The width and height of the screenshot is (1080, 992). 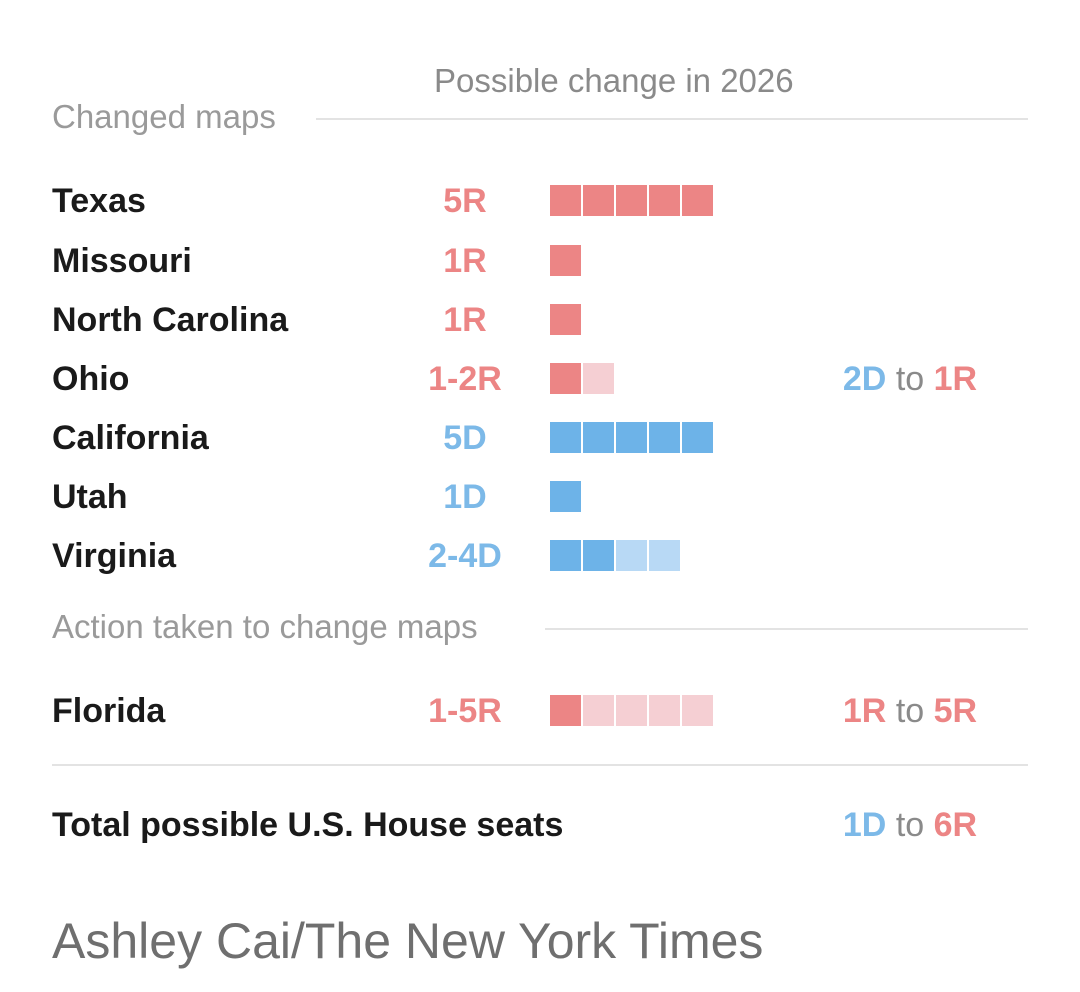 I want to click on column-header: Possible change in 2026, so click(x=614, y=80).